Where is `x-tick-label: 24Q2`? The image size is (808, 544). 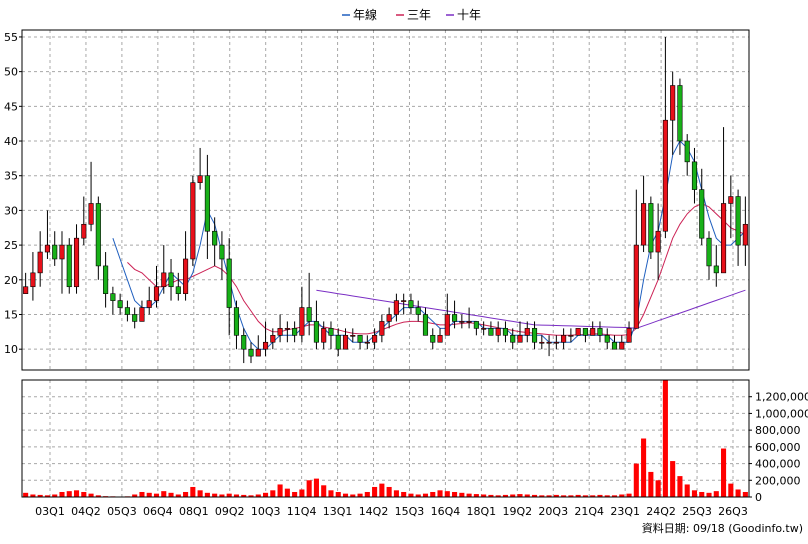
x-tick-label: 24Q2 is located at coordinates (661, 511).